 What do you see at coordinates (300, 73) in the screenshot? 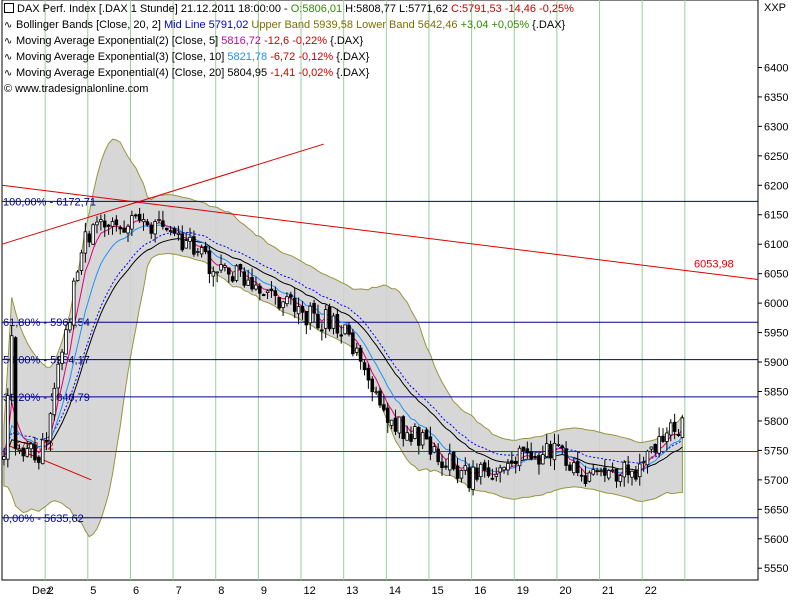
I see `legend-ema20-change: -1,41 -0,02%` at bounding box center [300, 73].